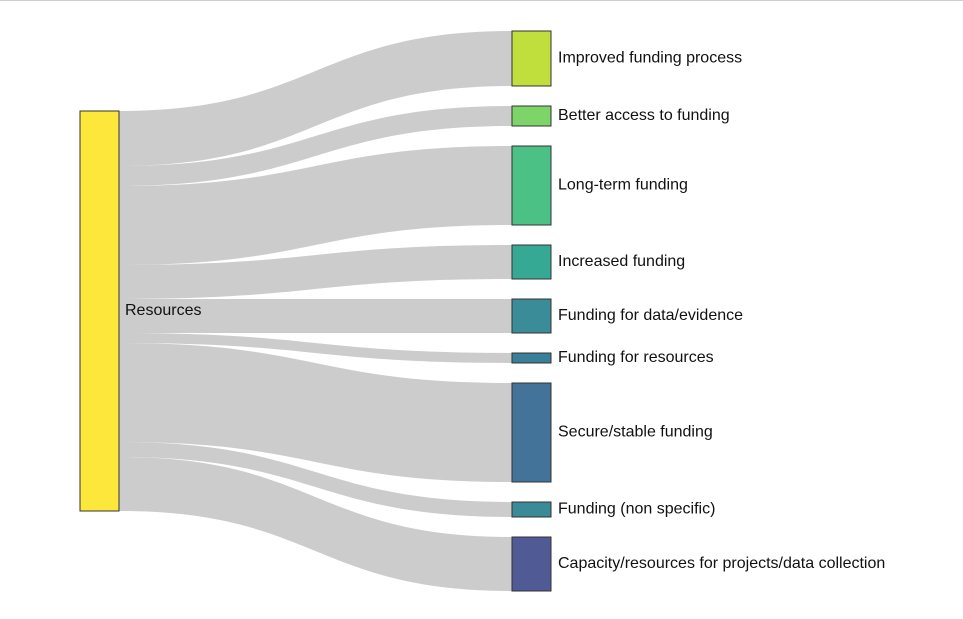  What do you see at coordinates (315, 524) in the screenshot?
I see `link-capacity-resources-for-projects-data-collection` at bounding box center [315, 524].